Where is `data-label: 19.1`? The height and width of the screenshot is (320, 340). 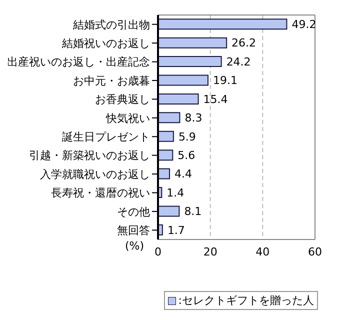 data-label: 19.1 is located at coordinates (225, 81).